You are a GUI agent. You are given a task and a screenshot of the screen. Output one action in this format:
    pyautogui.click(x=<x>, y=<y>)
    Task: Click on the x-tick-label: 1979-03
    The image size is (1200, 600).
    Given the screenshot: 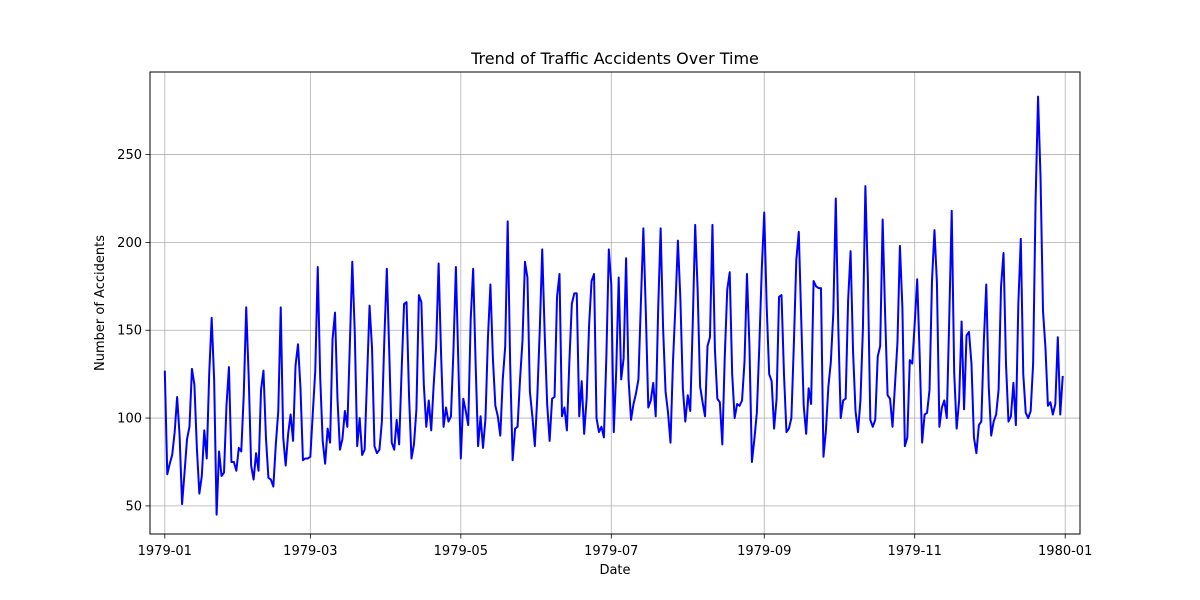 What is the action you would take?
    pyautogui.click(x=310, y=551)
    